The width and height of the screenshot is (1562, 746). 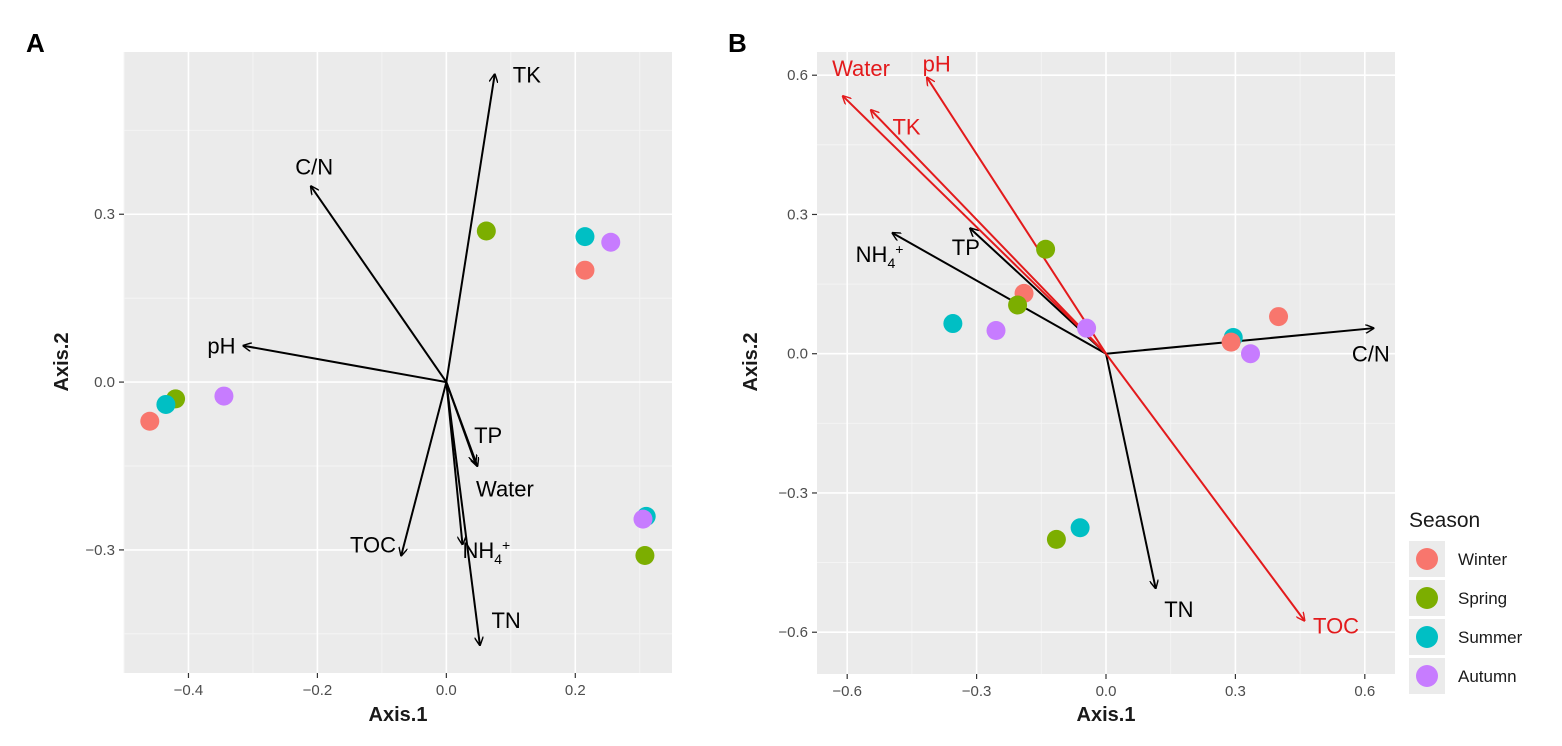 What do you see at coordinates (1490, 637) in the screenshot?
I see `legend-label-summer: Summer` at bounding box center [1490, 637].